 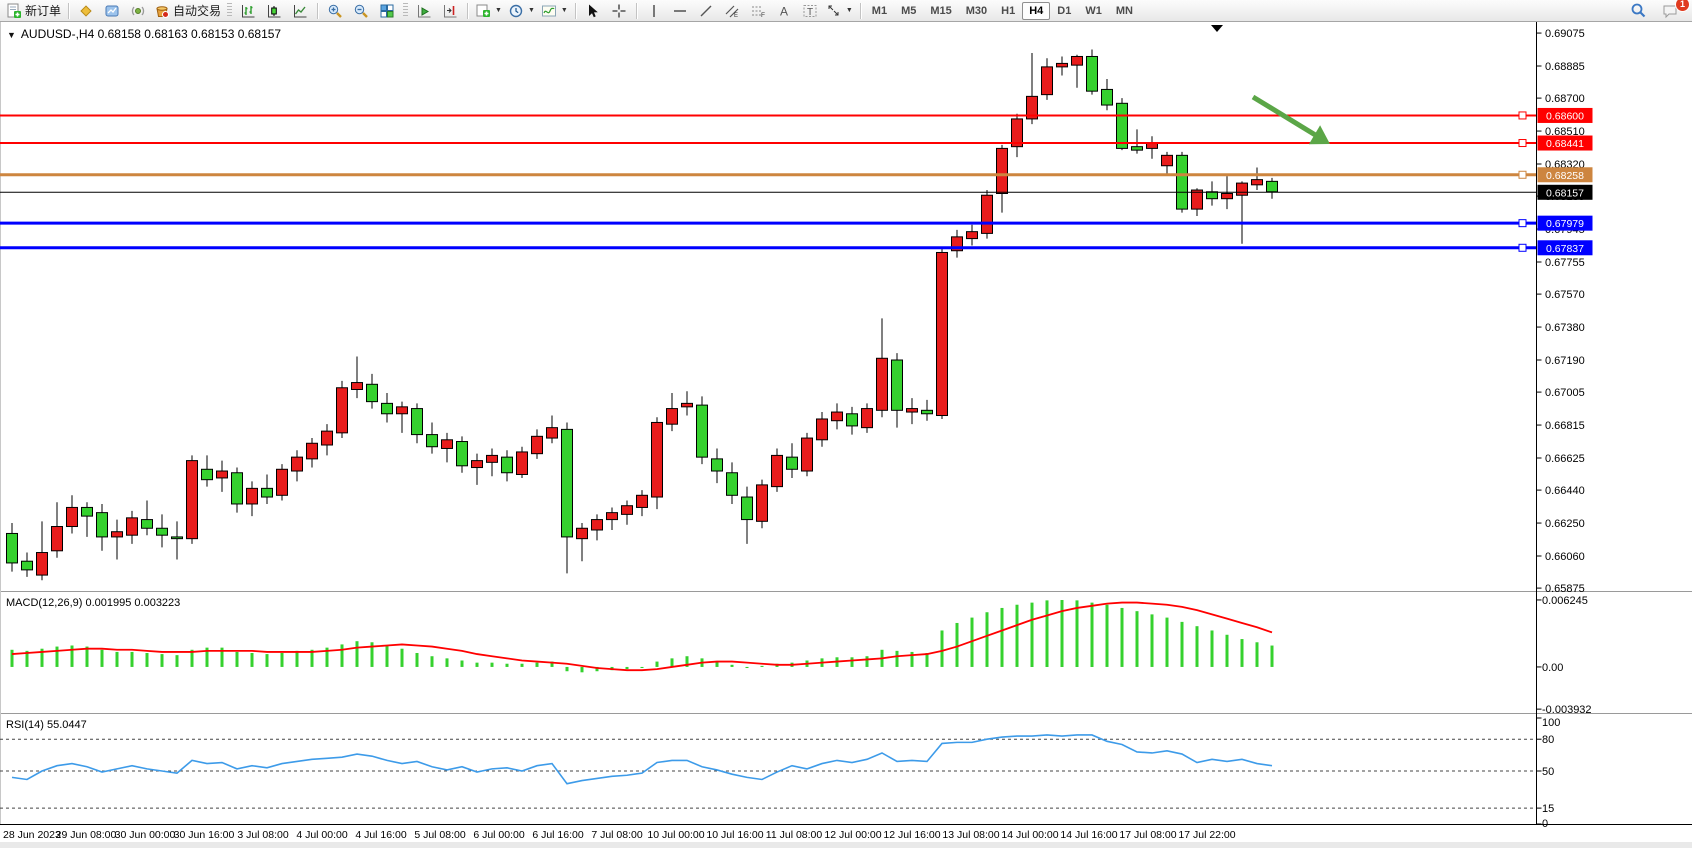 What do you see at coordinates (834, 11) in the screenshot?
I see `arrows-tool-icon` at bounding box center [834, 11].